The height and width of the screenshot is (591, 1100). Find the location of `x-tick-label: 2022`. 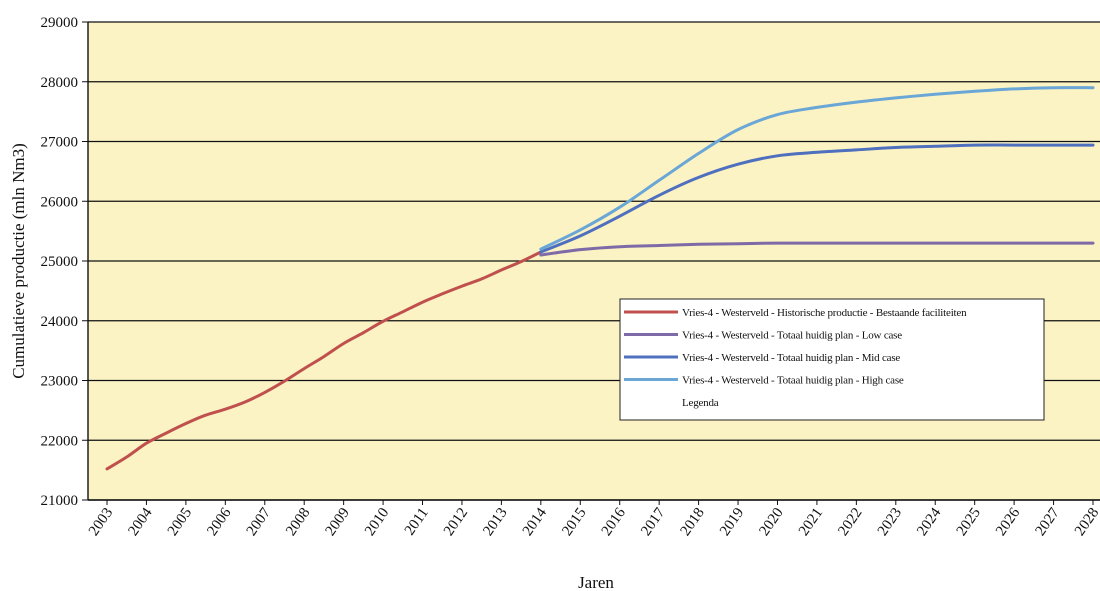

x-tick-label: 2022 is located at coordinates (850, 522).